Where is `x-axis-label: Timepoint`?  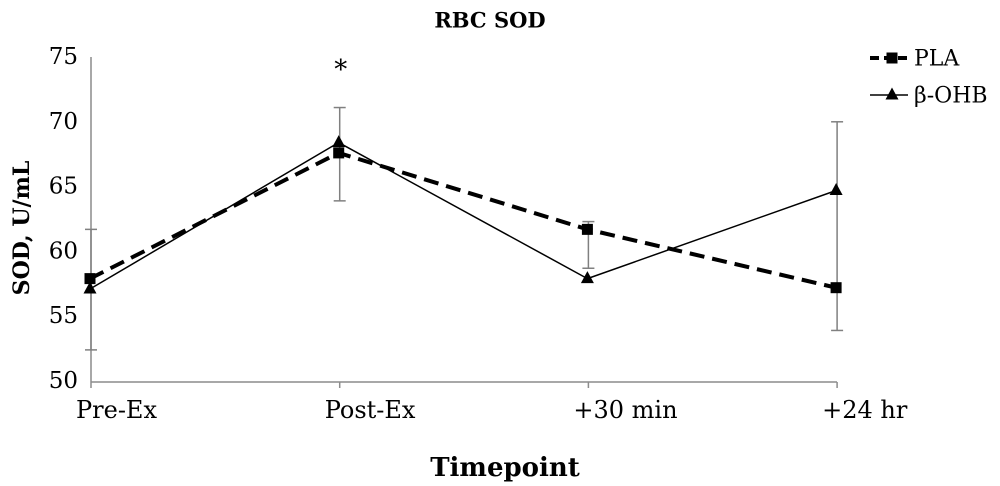
x-axis-label: Timepoint is located at coordinates (505, 468).